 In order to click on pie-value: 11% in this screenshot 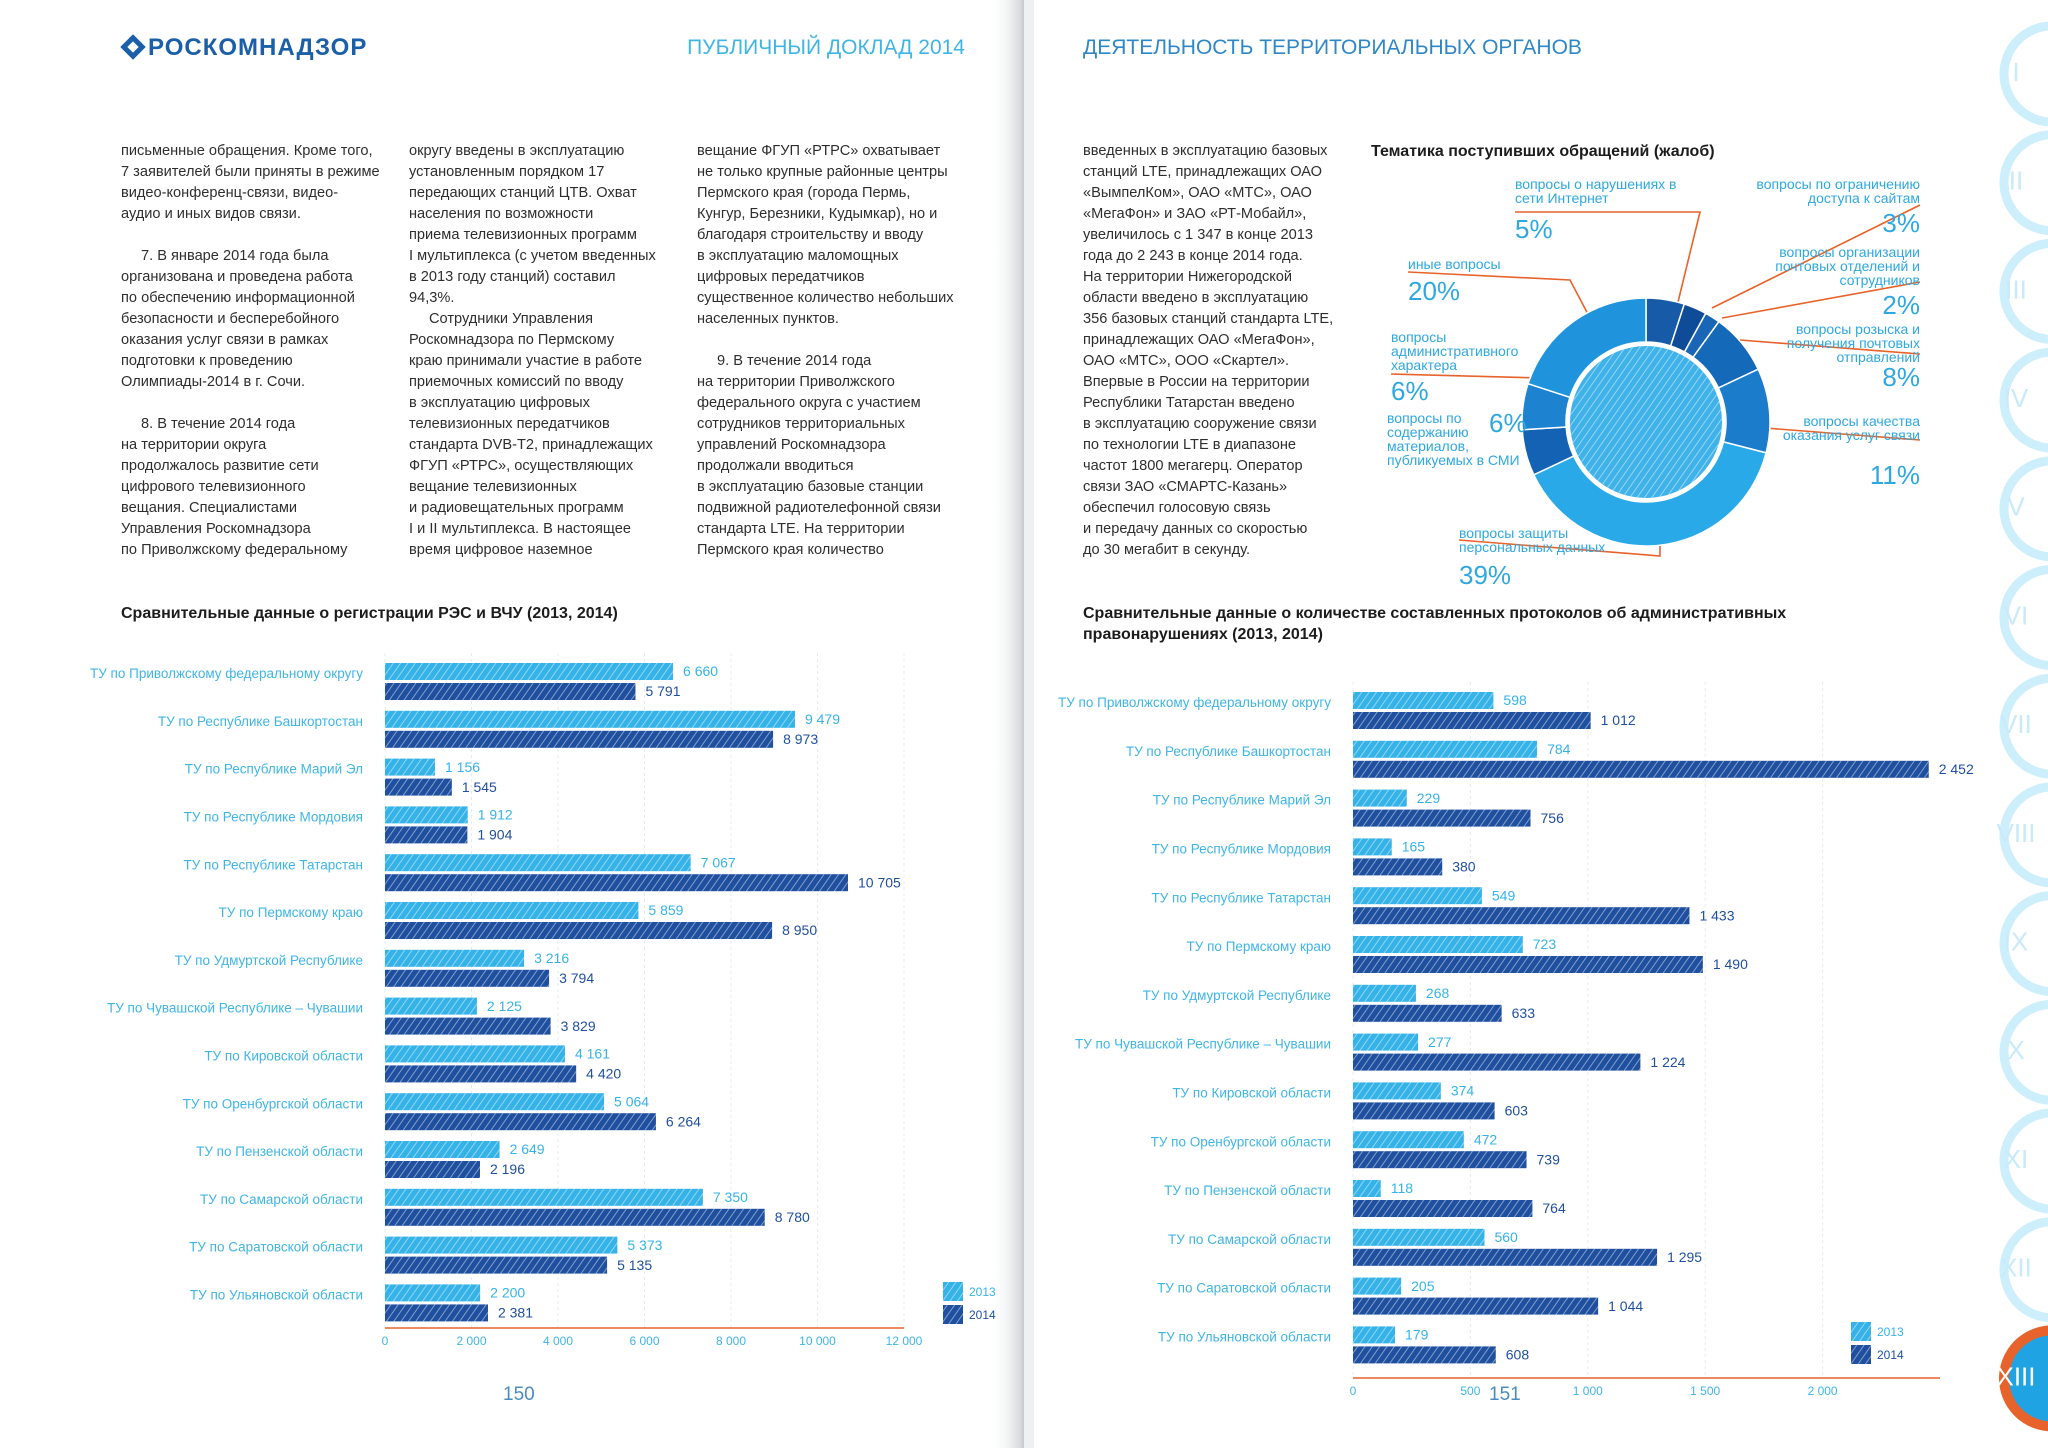, I will do `click(1894, 475)`.